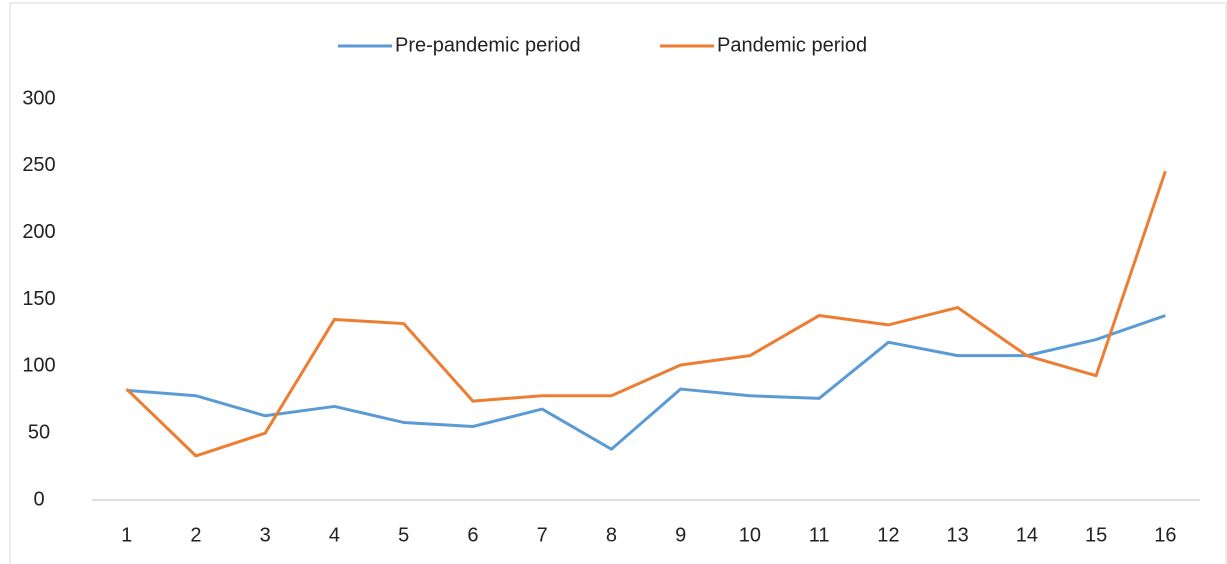 Image resolution: width=1227 pixels, height=564 pixels. Describe the element at coordinates (488, 45) in the screenshot. I see `legend-label: Pre-pandemic period` at that location.